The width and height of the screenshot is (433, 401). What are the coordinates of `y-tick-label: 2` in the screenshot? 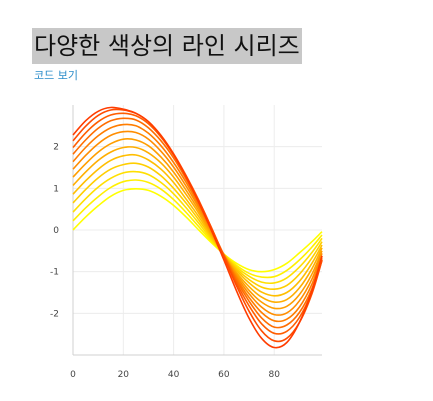 It's located at (56, 148).